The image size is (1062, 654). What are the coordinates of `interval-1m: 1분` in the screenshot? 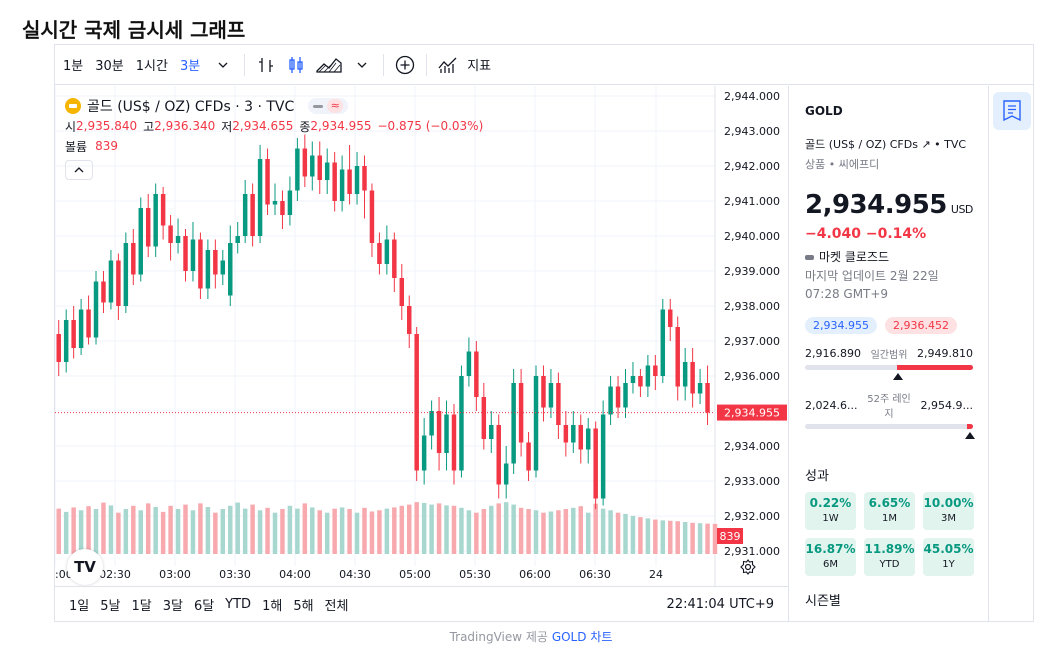 It's located at (73, 66).